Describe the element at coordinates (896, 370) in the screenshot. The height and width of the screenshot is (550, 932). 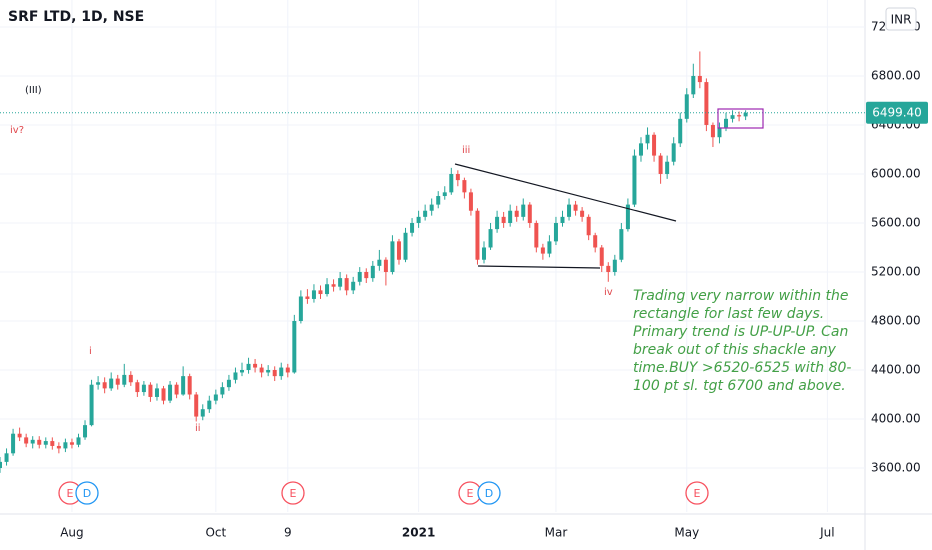
I see `y-tick-label: 4400.00` at that location.